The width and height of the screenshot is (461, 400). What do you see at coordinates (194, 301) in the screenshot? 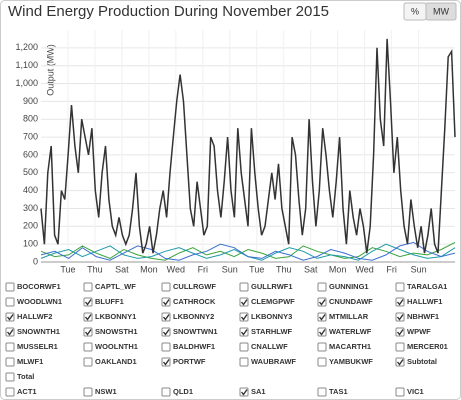
I see `legend-label: CATHROCK` at bounding box center [194, 301].